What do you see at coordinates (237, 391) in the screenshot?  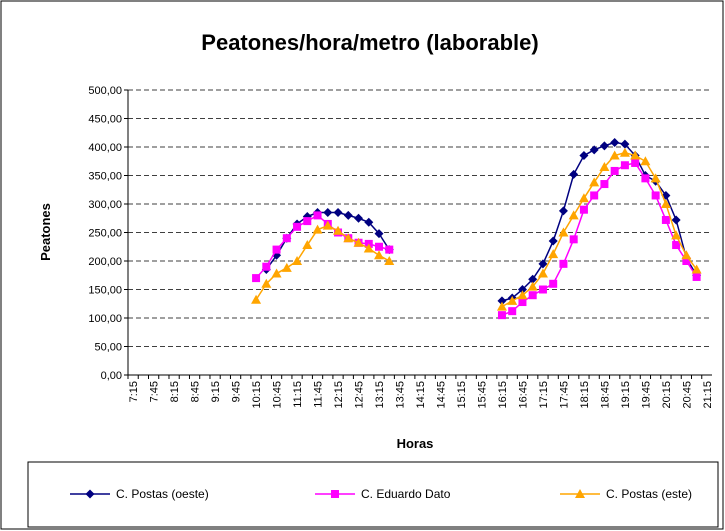 I see `x-tick-label: 9:45` at bounding box center [237, 391].